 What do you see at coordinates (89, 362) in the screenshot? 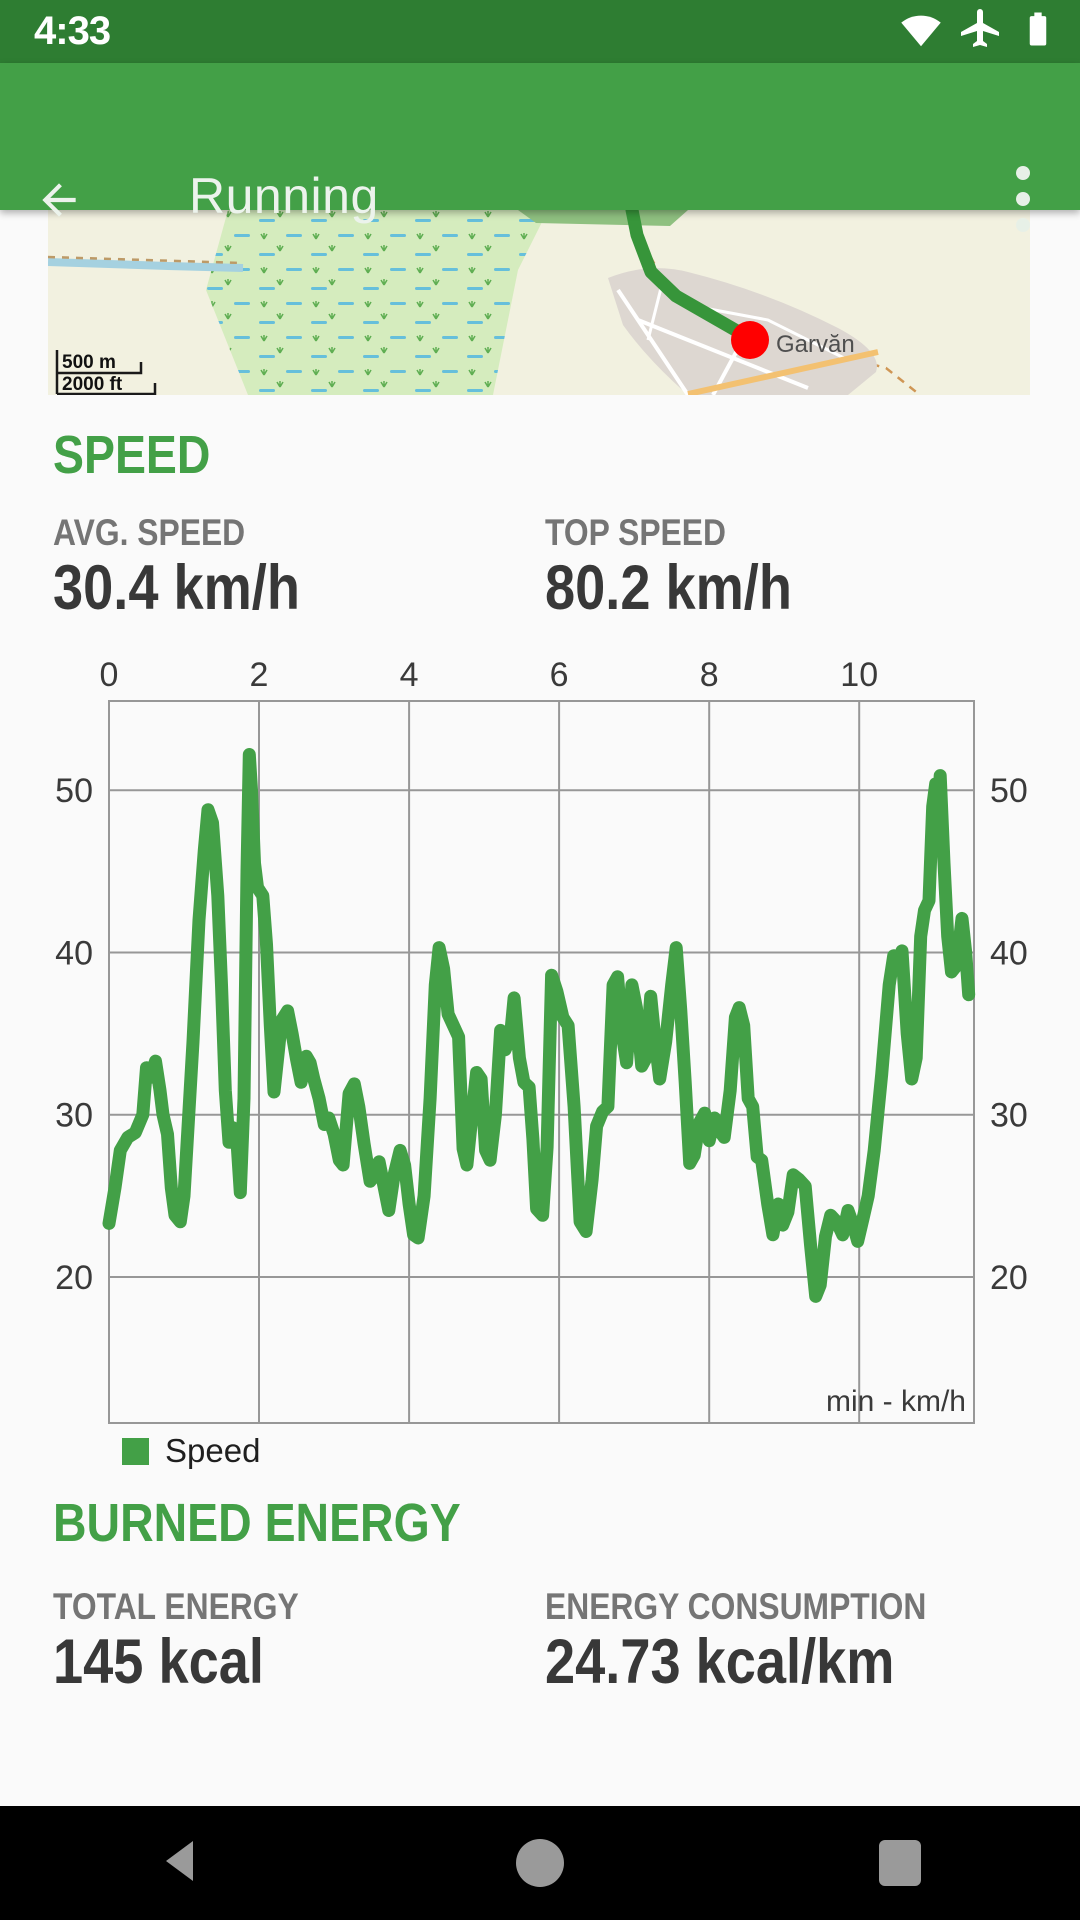
I see `map-scale-metric: 500 m` at bounding box center [89, 362].